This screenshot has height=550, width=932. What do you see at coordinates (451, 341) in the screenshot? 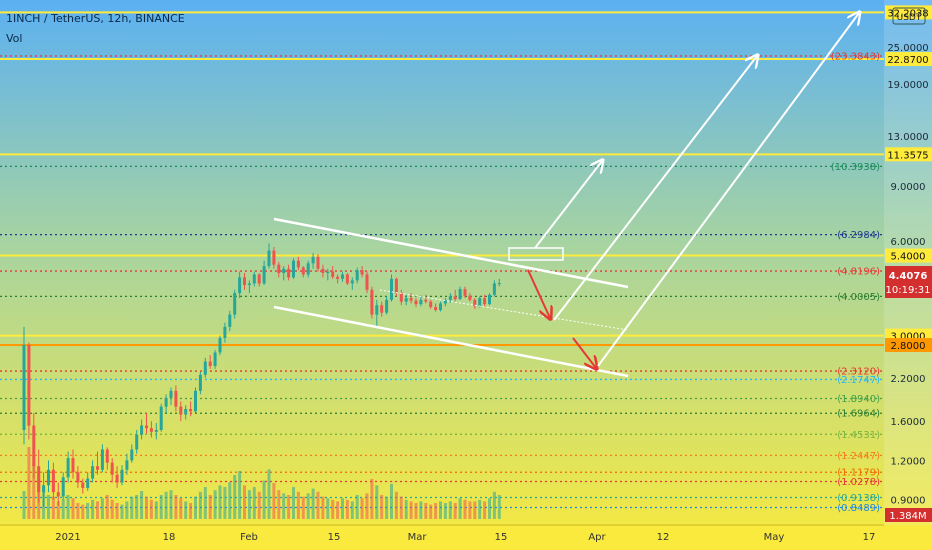
I see `channel-lower-line` at bounding box center [451, 341].